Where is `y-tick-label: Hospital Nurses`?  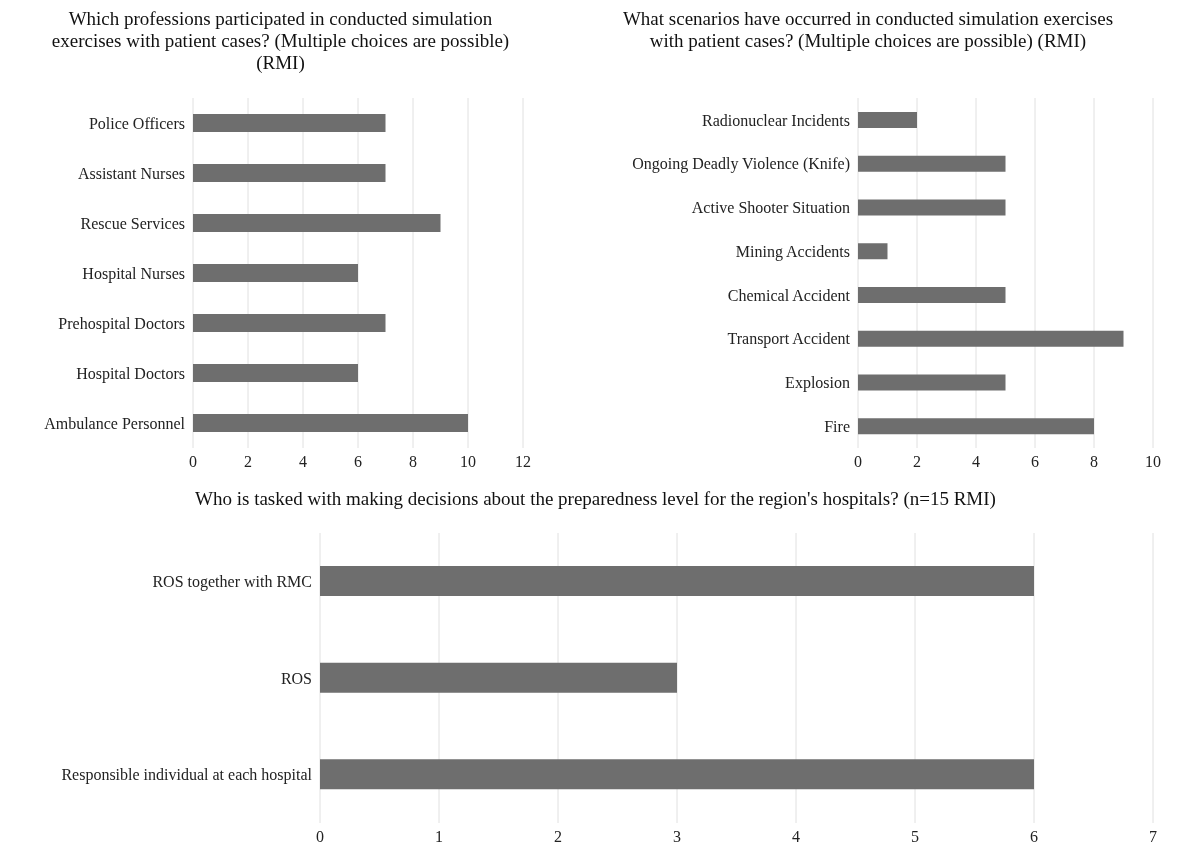
y-tick-label: Hospital Nurses is located at coordinates (133, 273).